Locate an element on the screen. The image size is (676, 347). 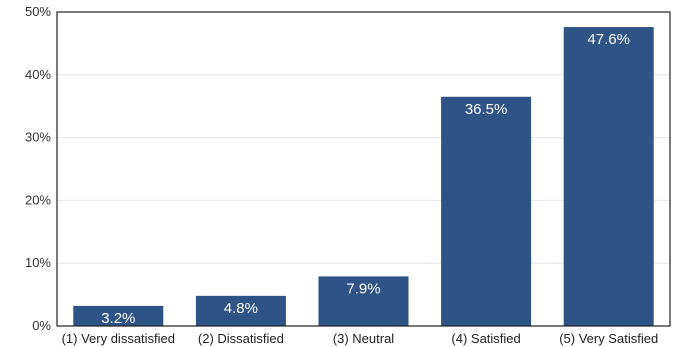
x-category-label: (1) Very dissatisfied is located at coordinates (118, 338).